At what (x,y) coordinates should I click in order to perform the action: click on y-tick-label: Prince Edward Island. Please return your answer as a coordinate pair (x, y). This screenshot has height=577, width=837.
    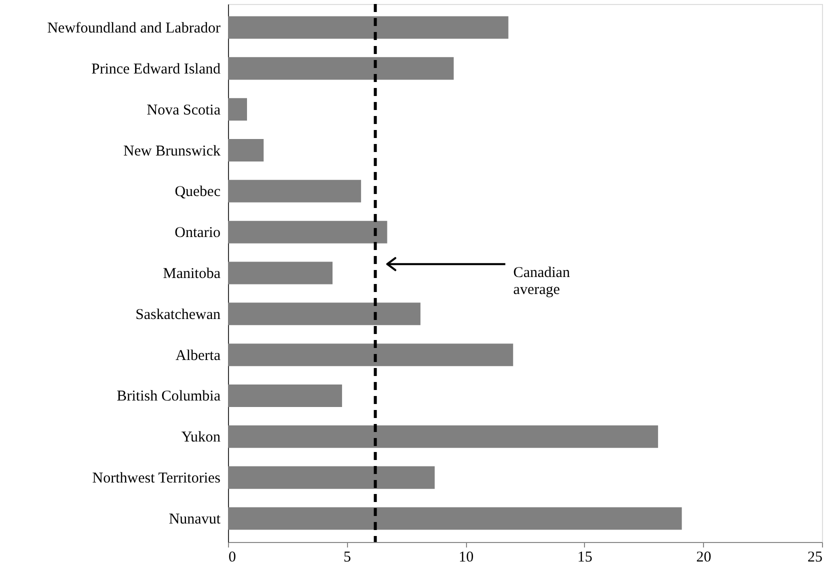
    Looking at the image, I should click on (156, 69).